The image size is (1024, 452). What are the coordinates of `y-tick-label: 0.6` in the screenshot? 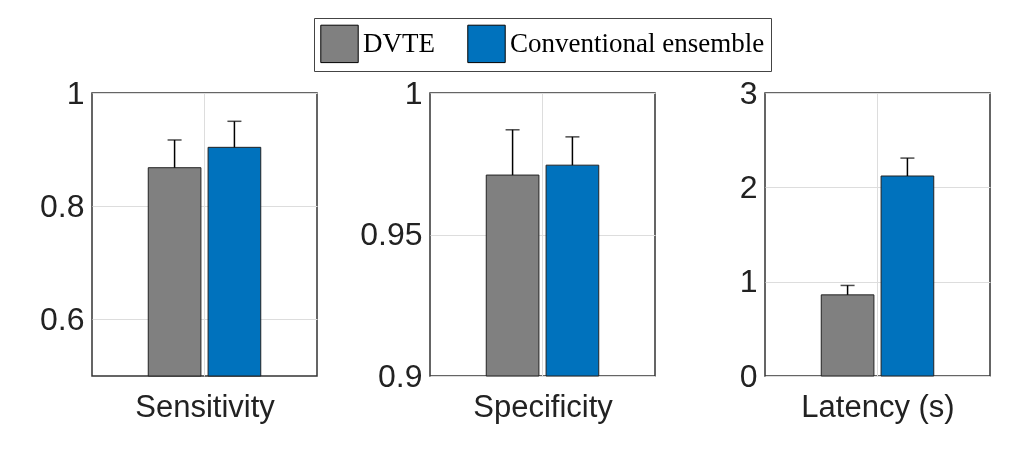 It's located at (62, 318).